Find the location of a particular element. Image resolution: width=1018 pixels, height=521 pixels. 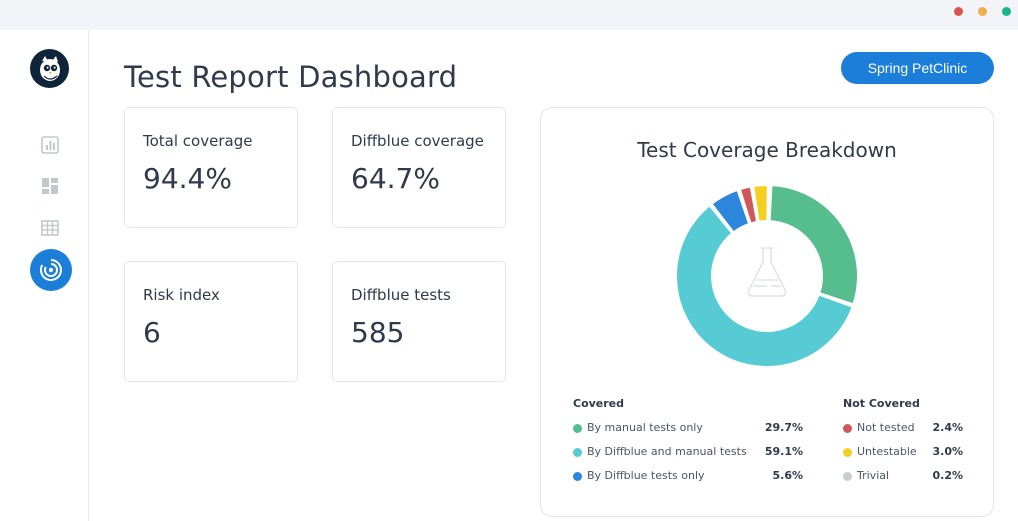

table-icon is located at coordinates (50, 228).